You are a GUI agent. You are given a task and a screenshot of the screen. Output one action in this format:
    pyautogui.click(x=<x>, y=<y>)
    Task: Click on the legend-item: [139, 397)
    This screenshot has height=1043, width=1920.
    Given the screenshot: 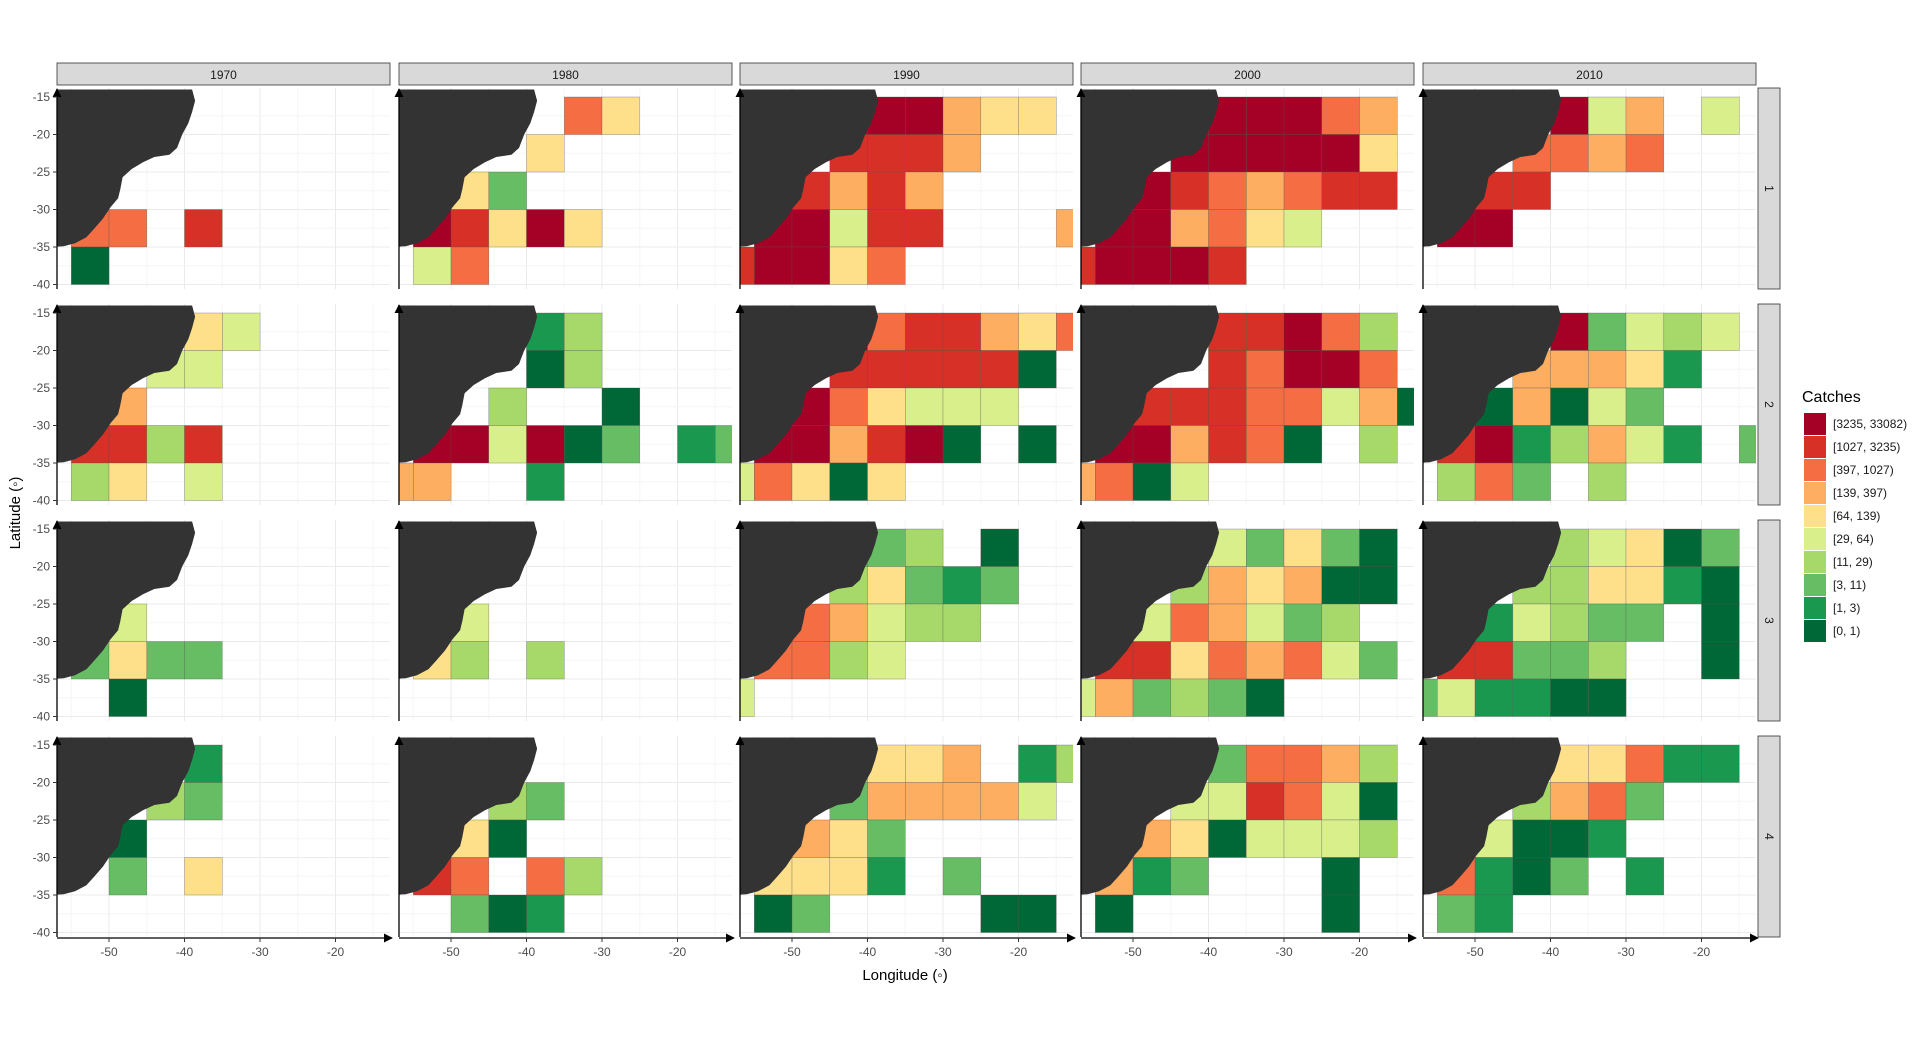 What is the action you would take?
    pyautogui.click(x=1845, y=493)
    